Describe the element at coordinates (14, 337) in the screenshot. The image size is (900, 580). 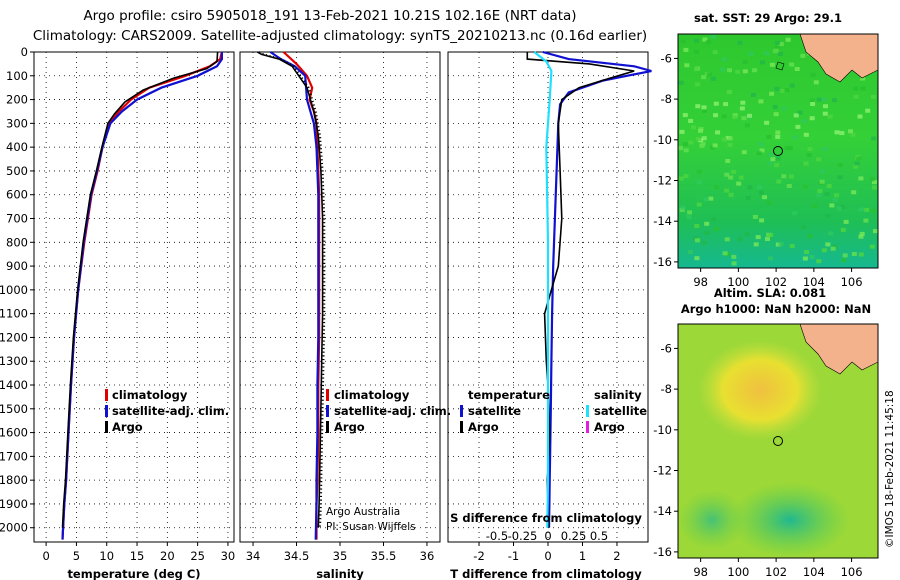
I see `y-tick-label: 1200` at that location.